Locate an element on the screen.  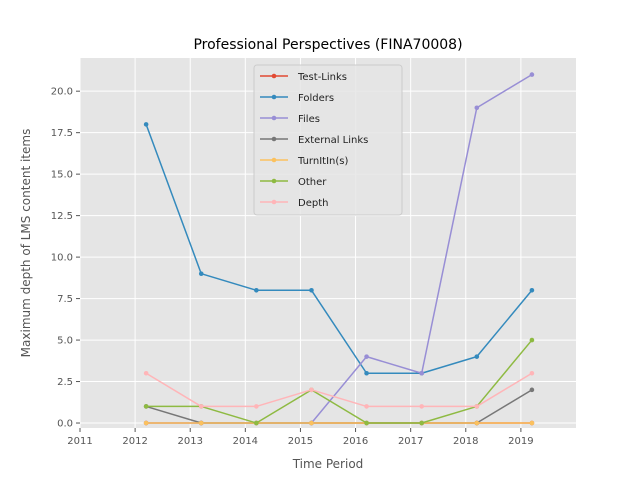
x-tick-label: 2012 is located at coordinates (134, 441).